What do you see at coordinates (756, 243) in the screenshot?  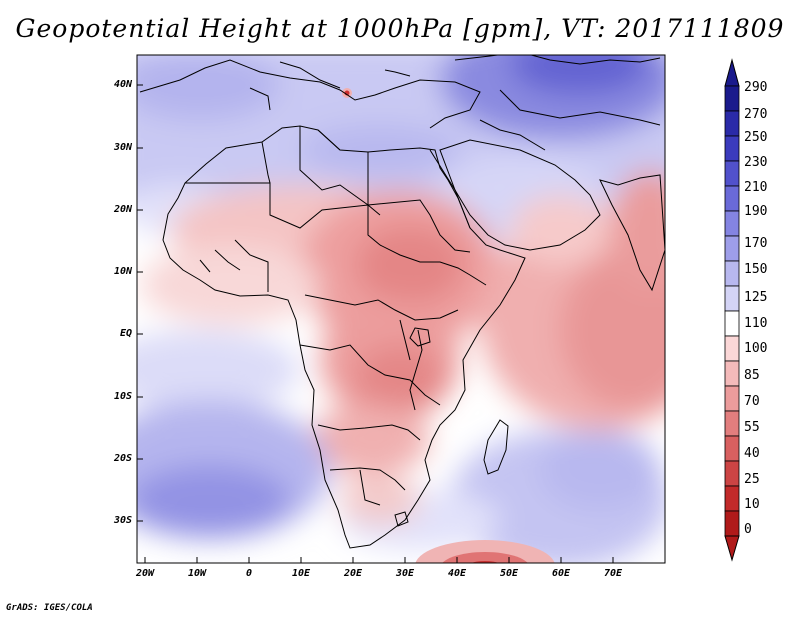 I see `colorbar-label: 170` at bounding box center [756, 243].